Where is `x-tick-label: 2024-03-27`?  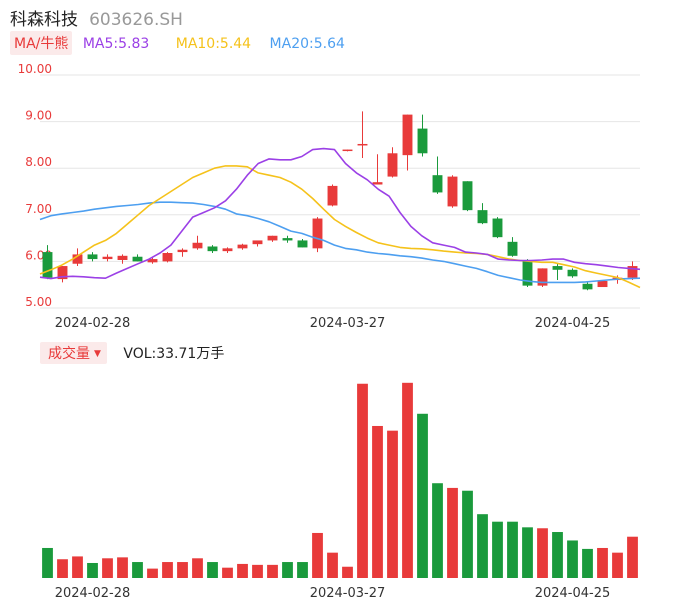 x-tick-label: 2024-03-27 is located at coordinates (348, 323).